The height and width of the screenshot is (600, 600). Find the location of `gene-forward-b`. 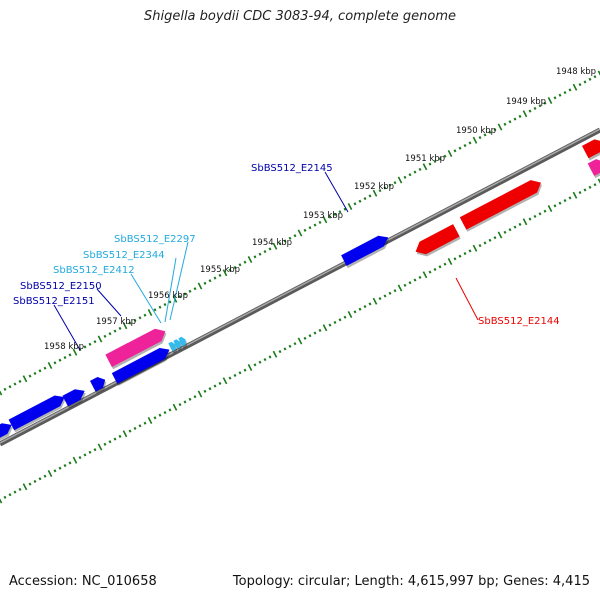

gene-forward-b is located at coordinates (73, 398).